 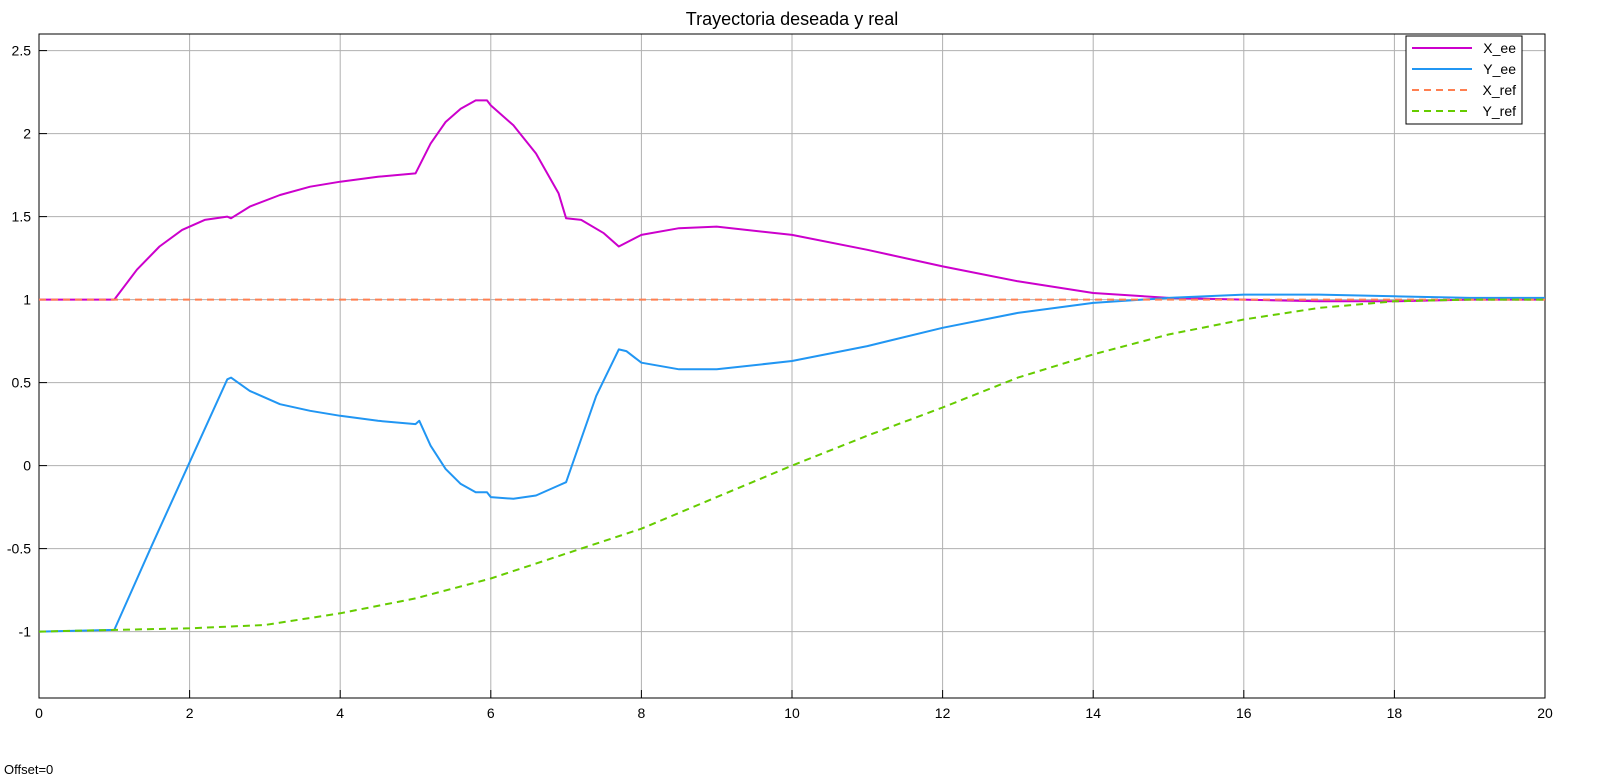 What do you see at coordinates (27, 341) in the screenshot?
I see `y-axis: -1 -0.5 0 0.5 1 1.5 2 2.5` at bounding box center [27, 341].